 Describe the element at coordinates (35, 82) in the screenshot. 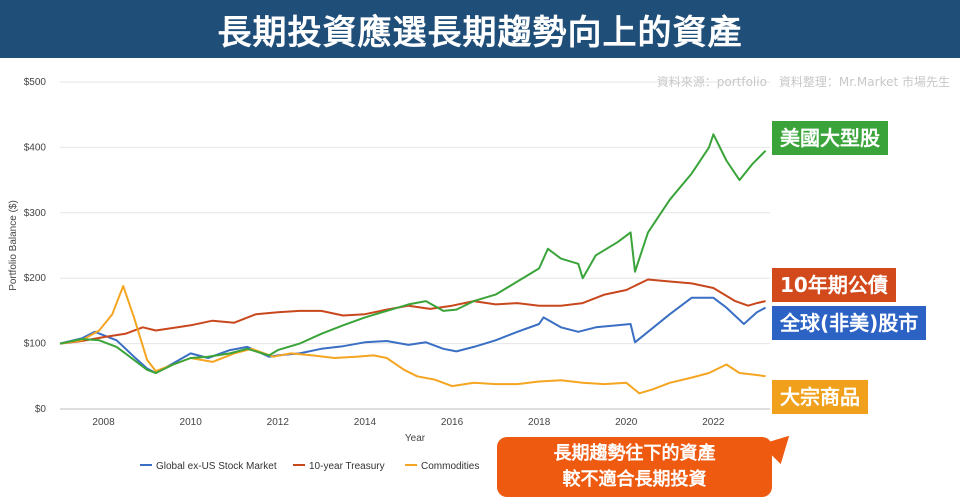

I see `y-tick-label: $500` at that location.